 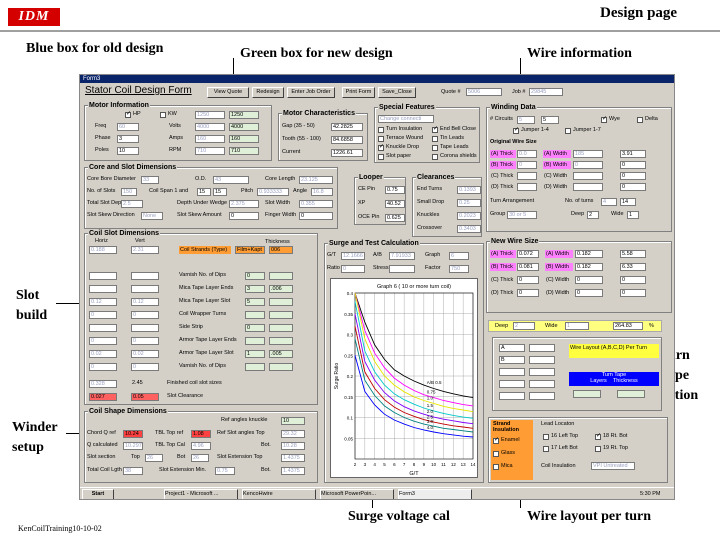 I want to click on lead-16-left-top-checkbox, so click(x=546, y=437).